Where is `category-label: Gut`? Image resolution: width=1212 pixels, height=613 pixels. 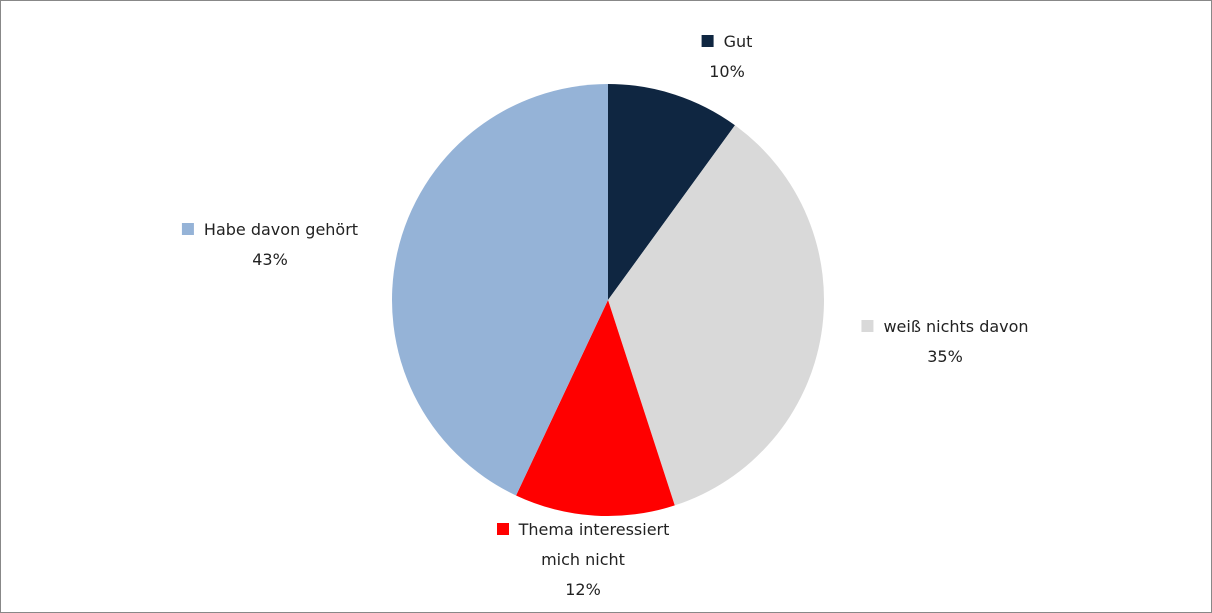
category-label: Gut is located at coordinates (738, 41).